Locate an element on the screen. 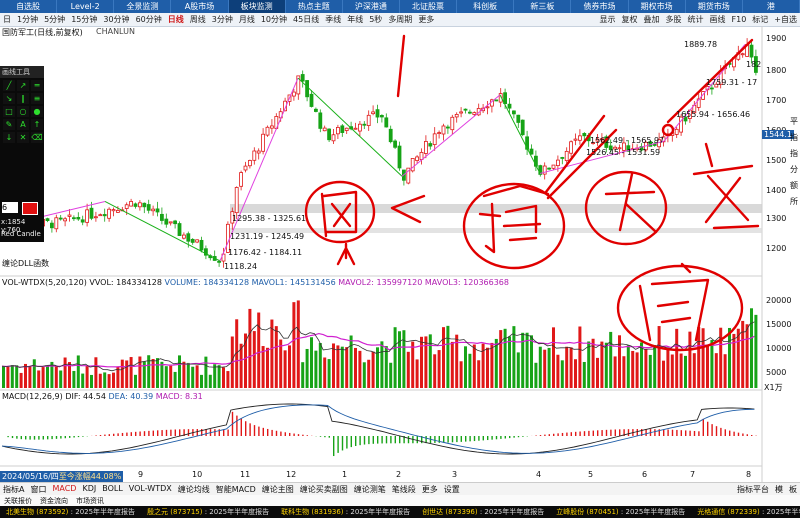 The height and width of the screenshot is (518, 800). circle-tool-icon: ● is located at coordinates (37, 111).